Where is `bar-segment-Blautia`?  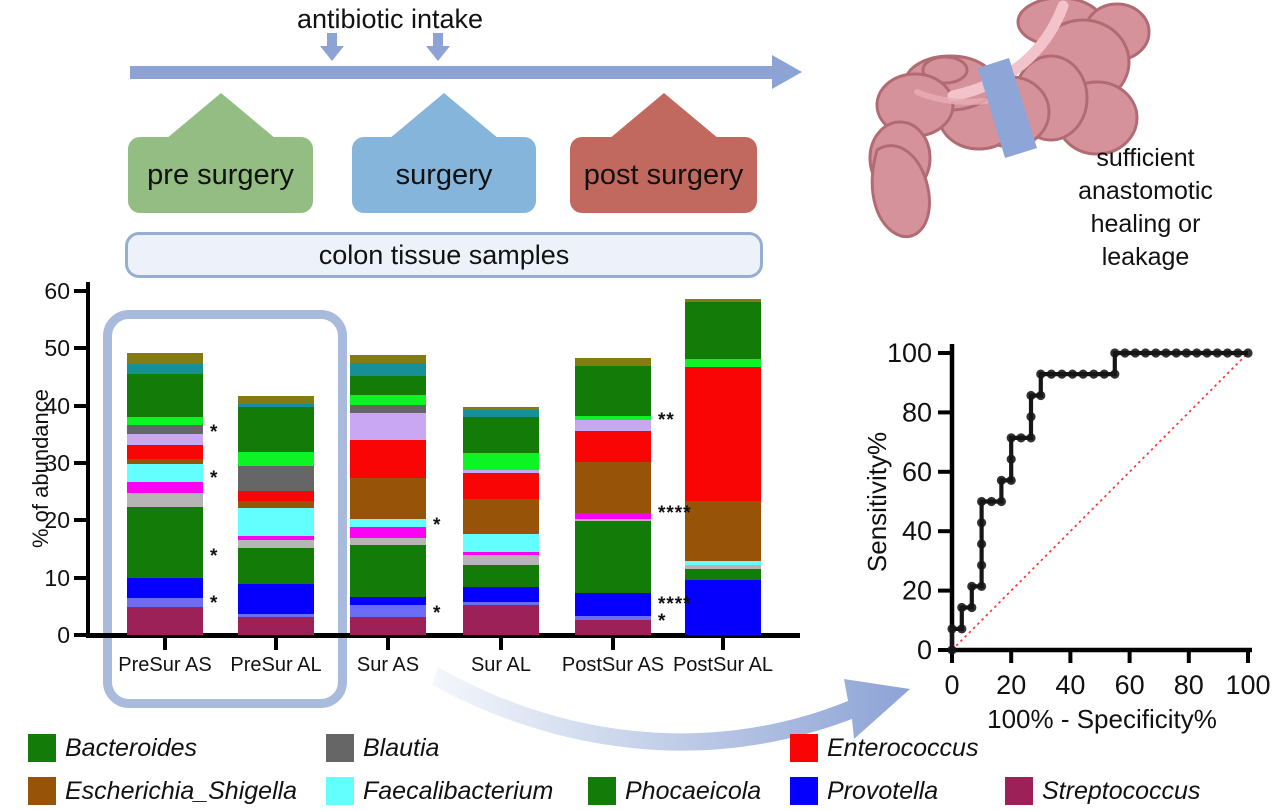
bar-segment-Blautia is located at coordinates (165, 430).